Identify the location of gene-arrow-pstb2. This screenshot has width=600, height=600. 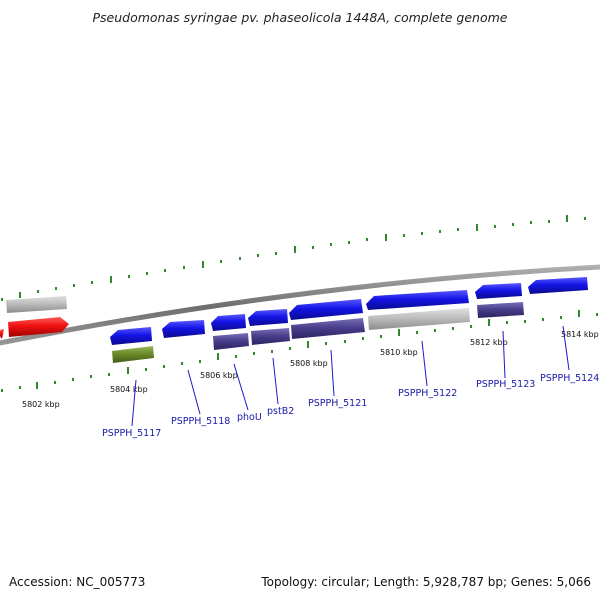
(268, 317).